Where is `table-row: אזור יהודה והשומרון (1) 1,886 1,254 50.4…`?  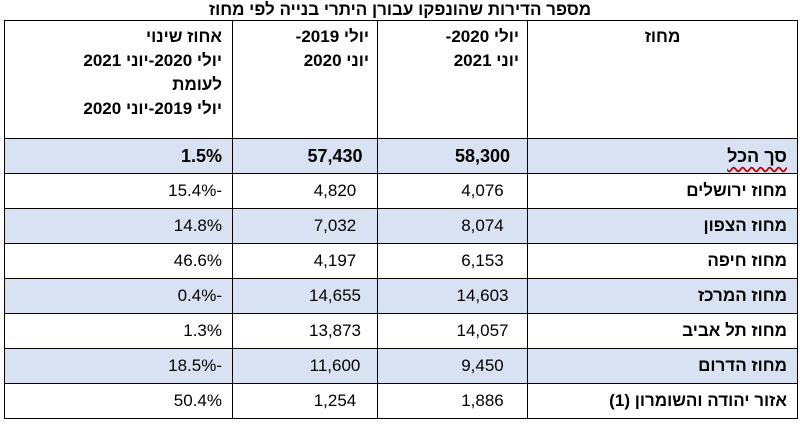 table-row: אזור יהודה והשומרון (1) 1,886 1,254 50.4… is located at coordinates (401, 401).